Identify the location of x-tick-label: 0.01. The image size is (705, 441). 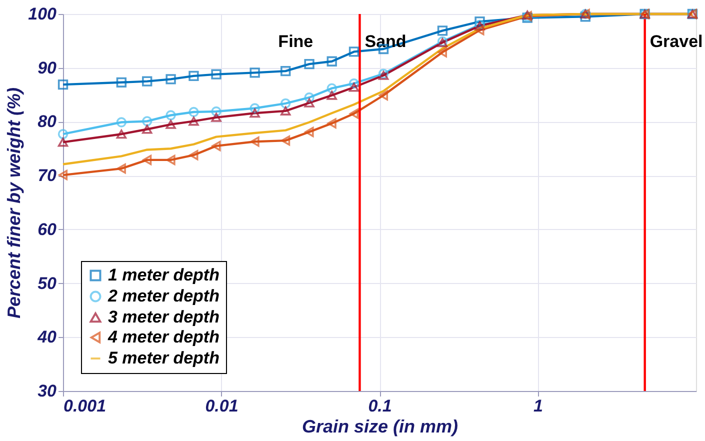
(221, 406).